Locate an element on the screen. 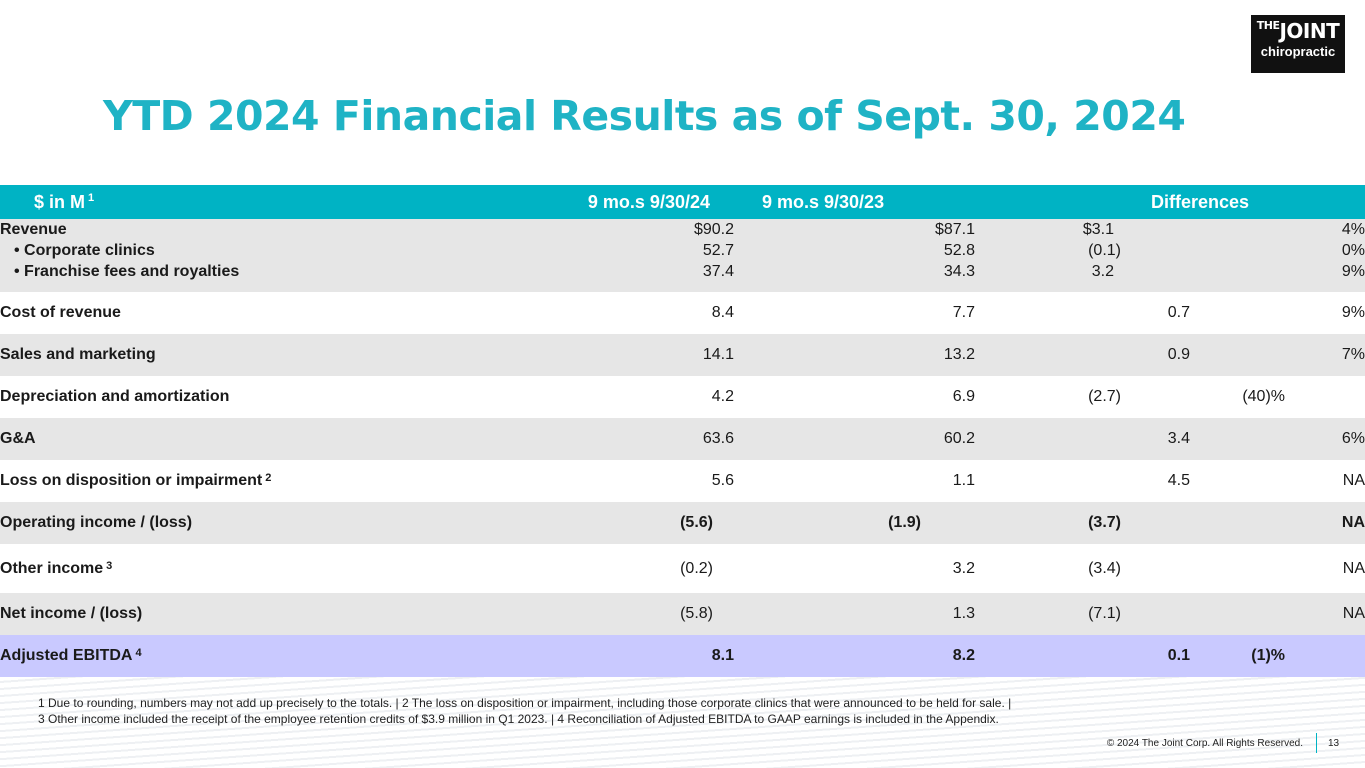  table-row: G&A 63.6 60.2 3.4 6% is located at coordinates (682, 439).